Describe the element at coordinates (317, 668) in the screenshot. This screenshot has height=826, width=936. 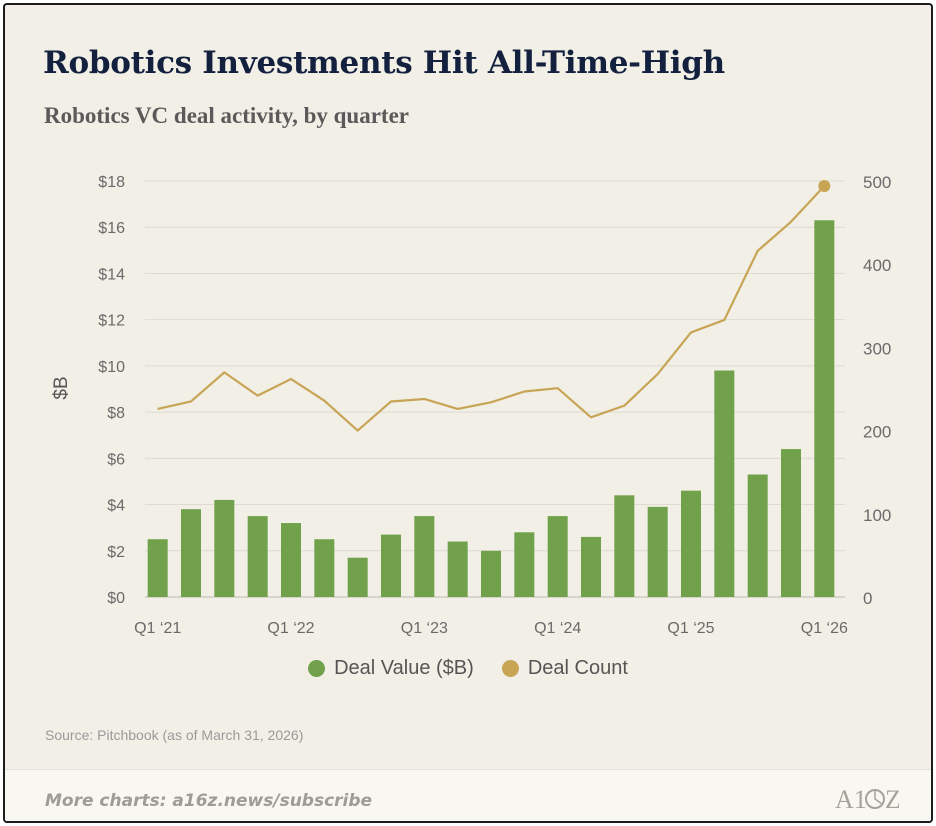
I see `legend-swatch-deal-value` at that location.